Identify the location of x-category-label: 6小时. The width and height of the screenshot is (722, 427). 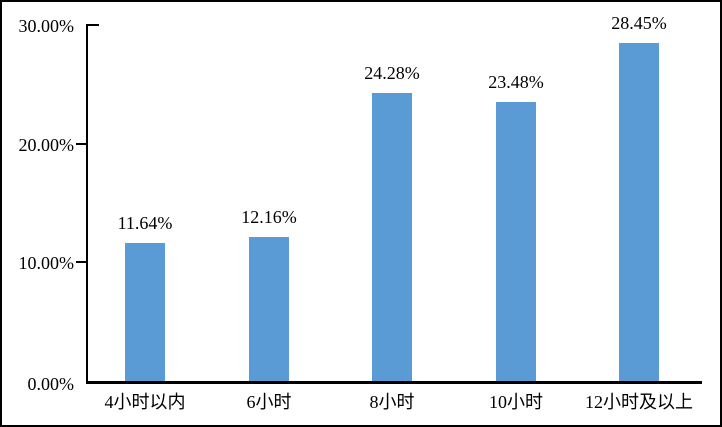
(269, 402).